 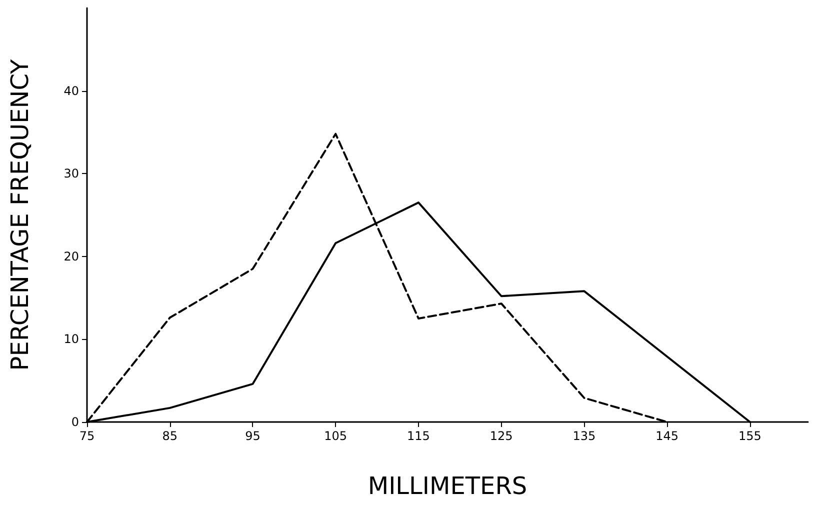 What do you see at coordinates (750, 436) in the screenshot?
I see `x-tick-label: 155` at bounding box center [750, 436].